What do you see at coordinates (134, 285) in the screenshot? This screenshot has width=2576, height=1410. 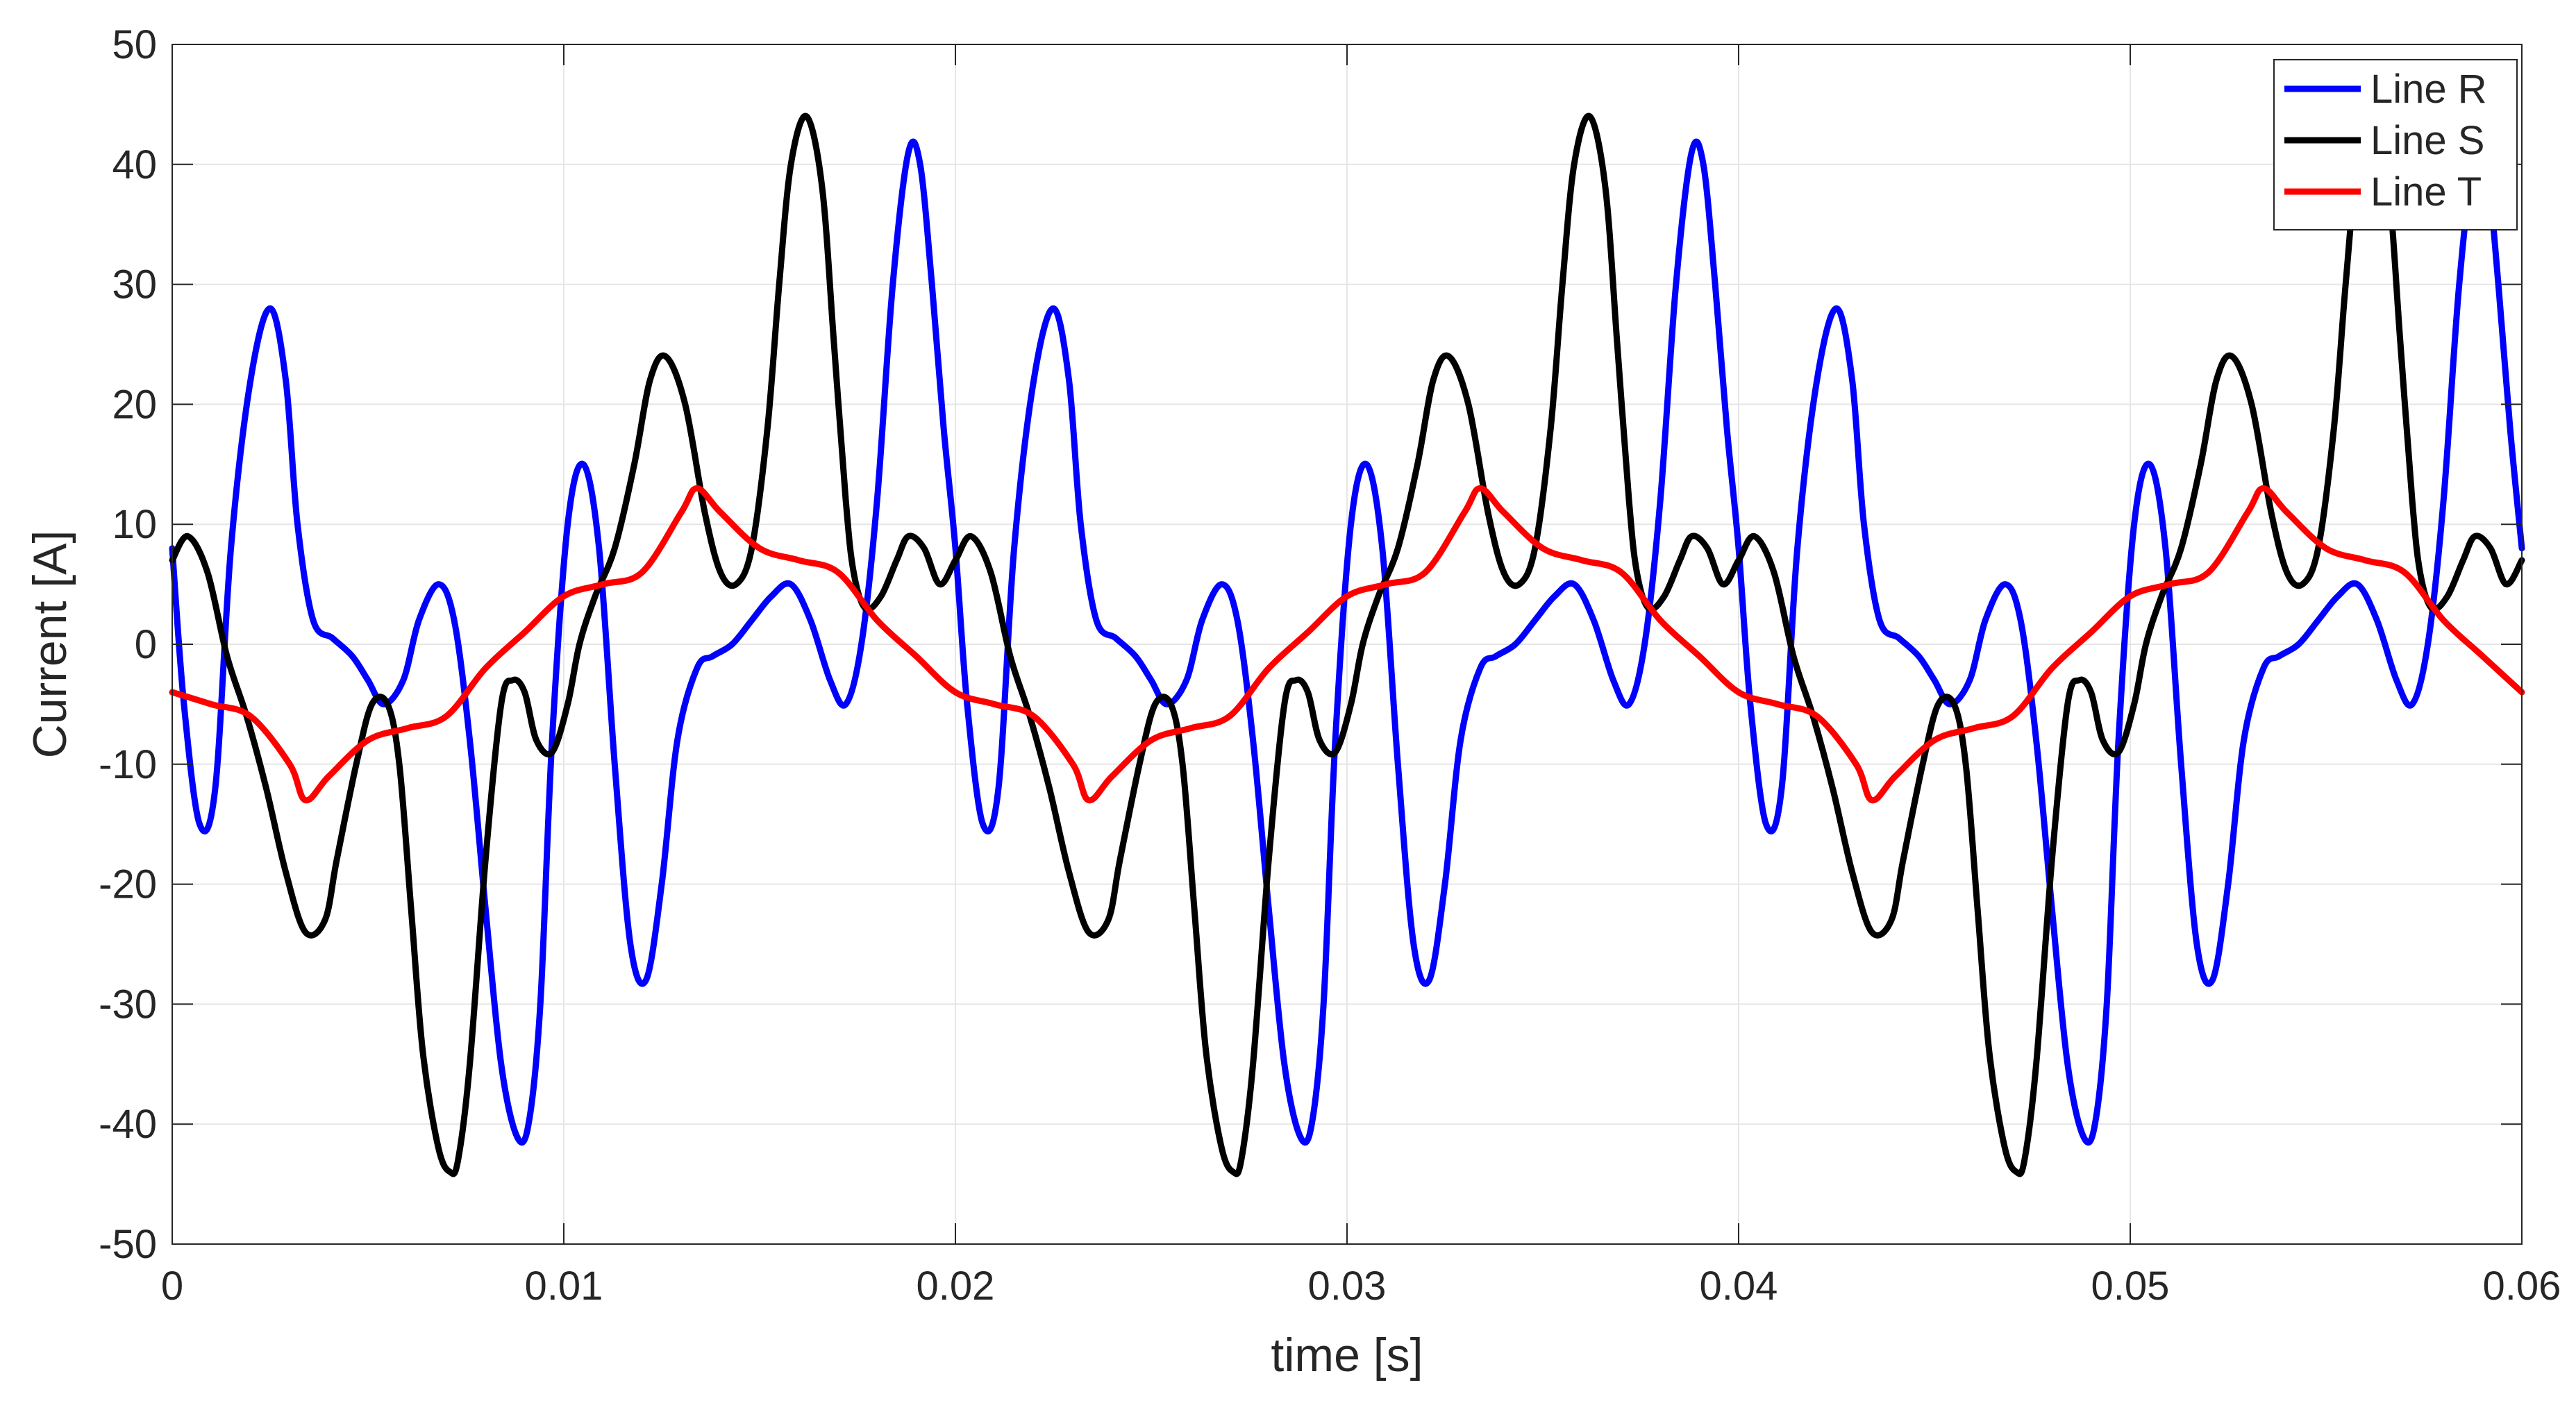 I see `y-tick-label: 30` at bounding box center [134, 285].